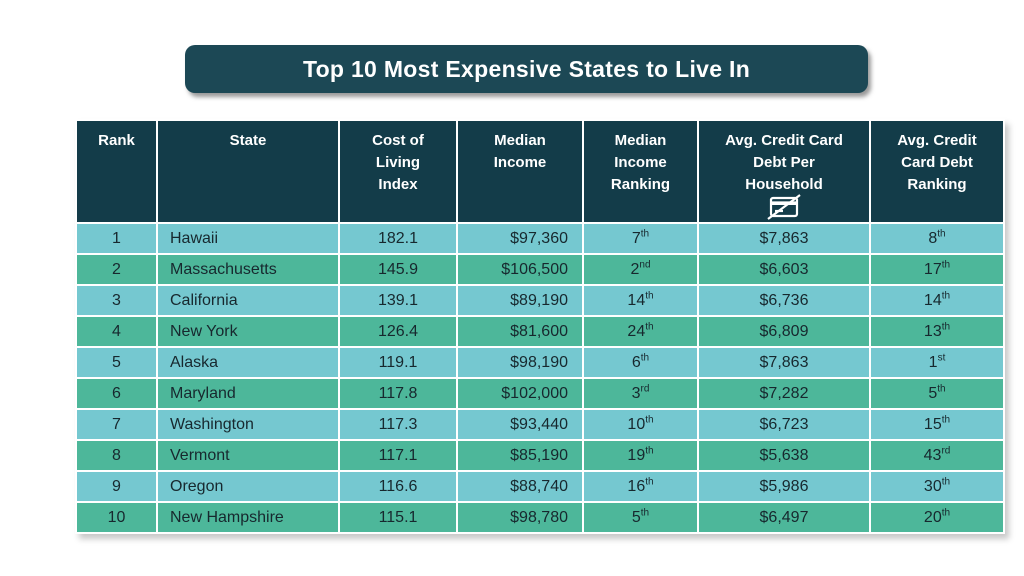 Image resolution: width=1024 pixels, height=576 pixels. Describe the element at coordinates (398, 393) in the screenshot. I see `cell-col_index: 117.8` at that location.